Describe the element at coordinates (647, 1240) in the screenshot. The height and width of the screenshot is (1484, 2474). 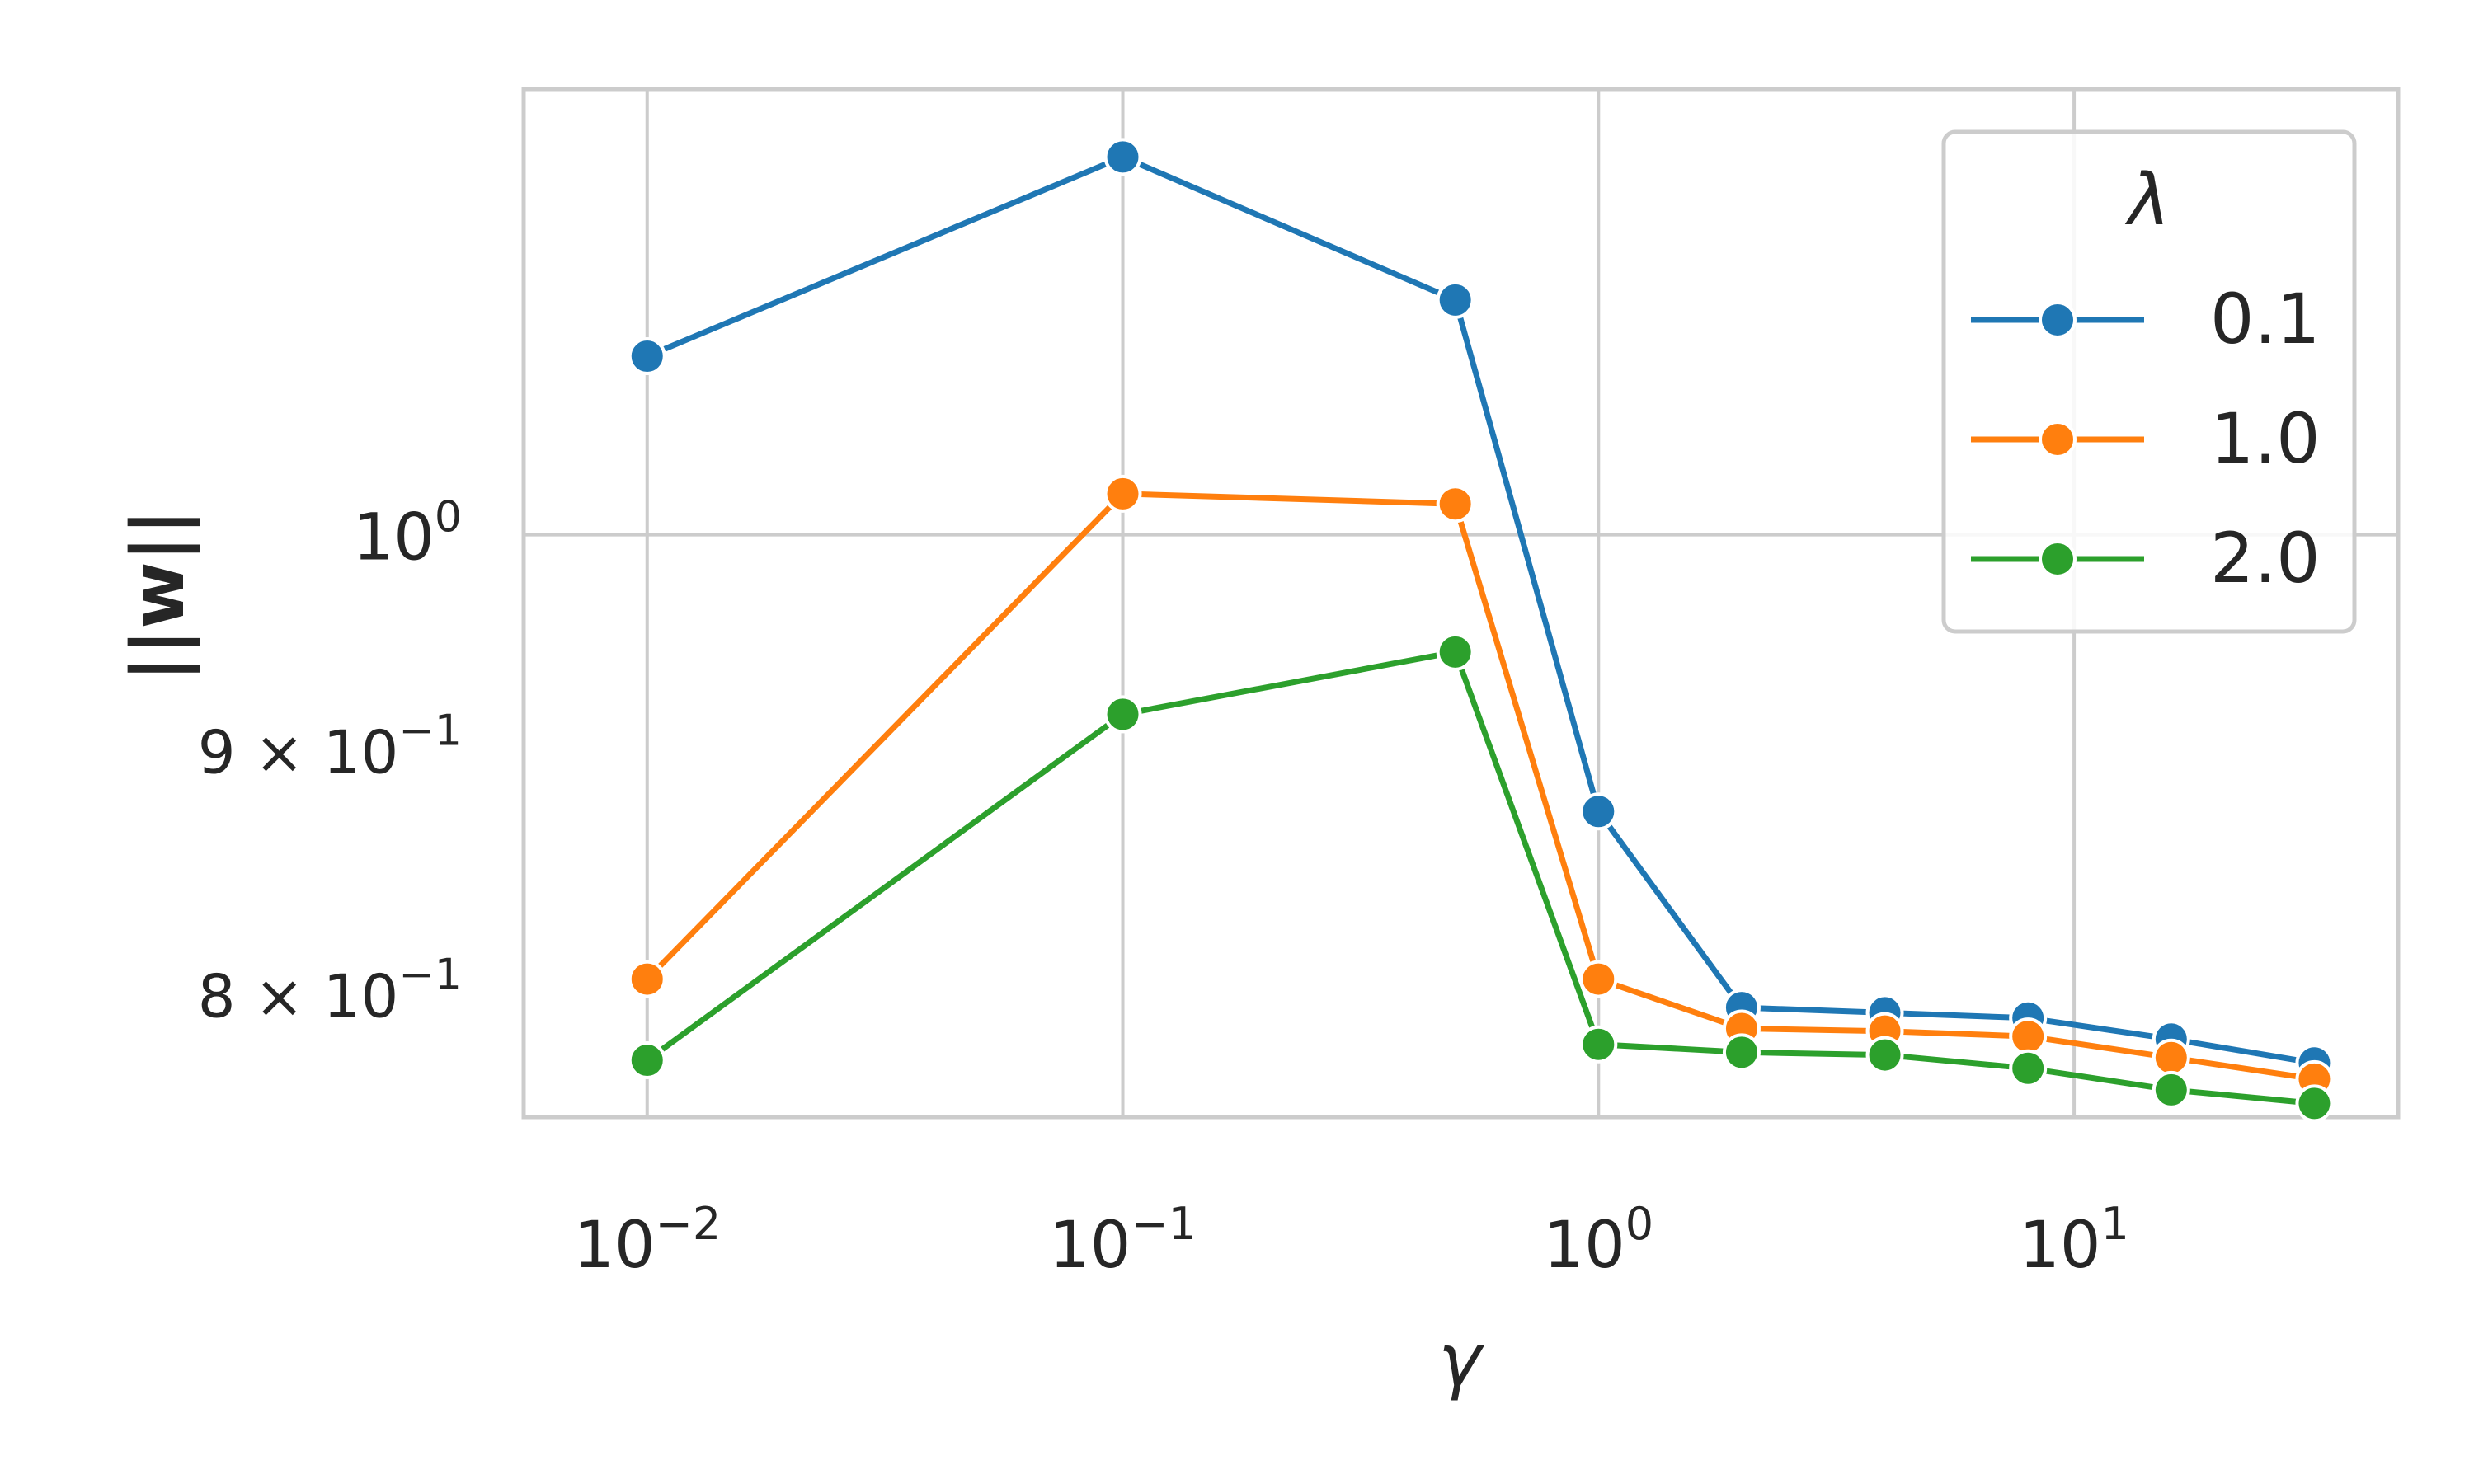
I see `x-tick-label: 10⁻²` at that location.